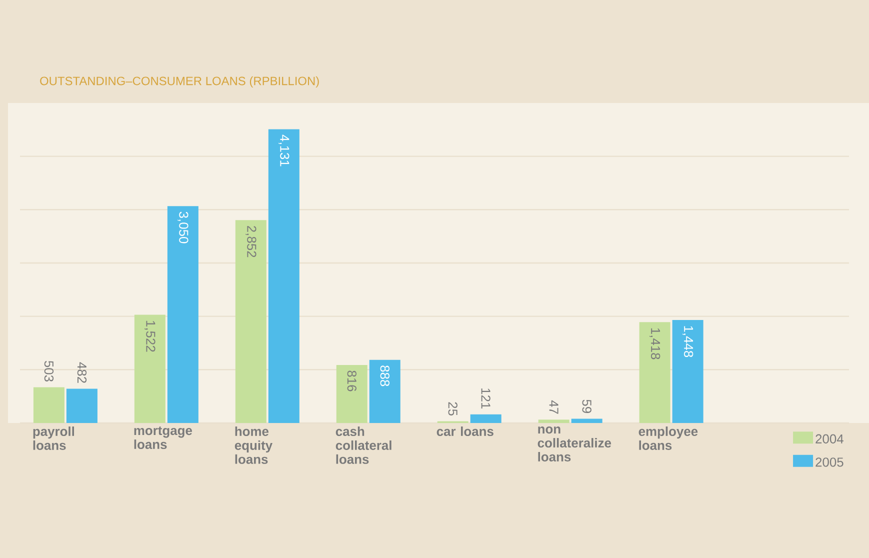  I want to click on x-tick-label: home equity loans, so click(253, 445).